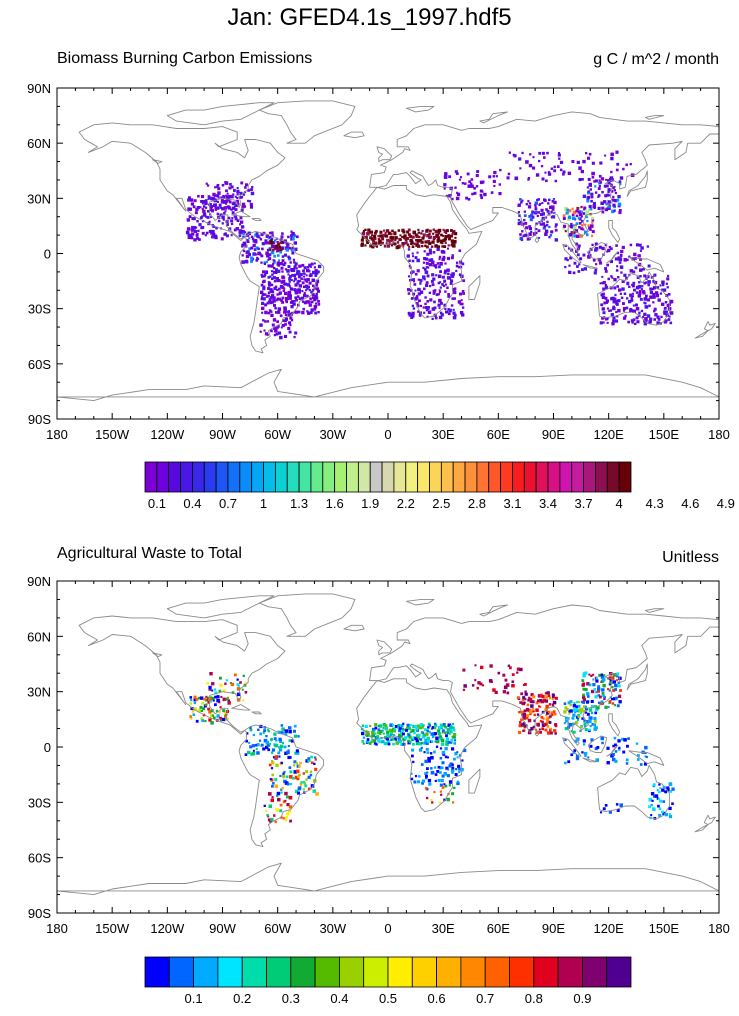  I want to click on colorbar-label: 1.9, so click(370, 503).